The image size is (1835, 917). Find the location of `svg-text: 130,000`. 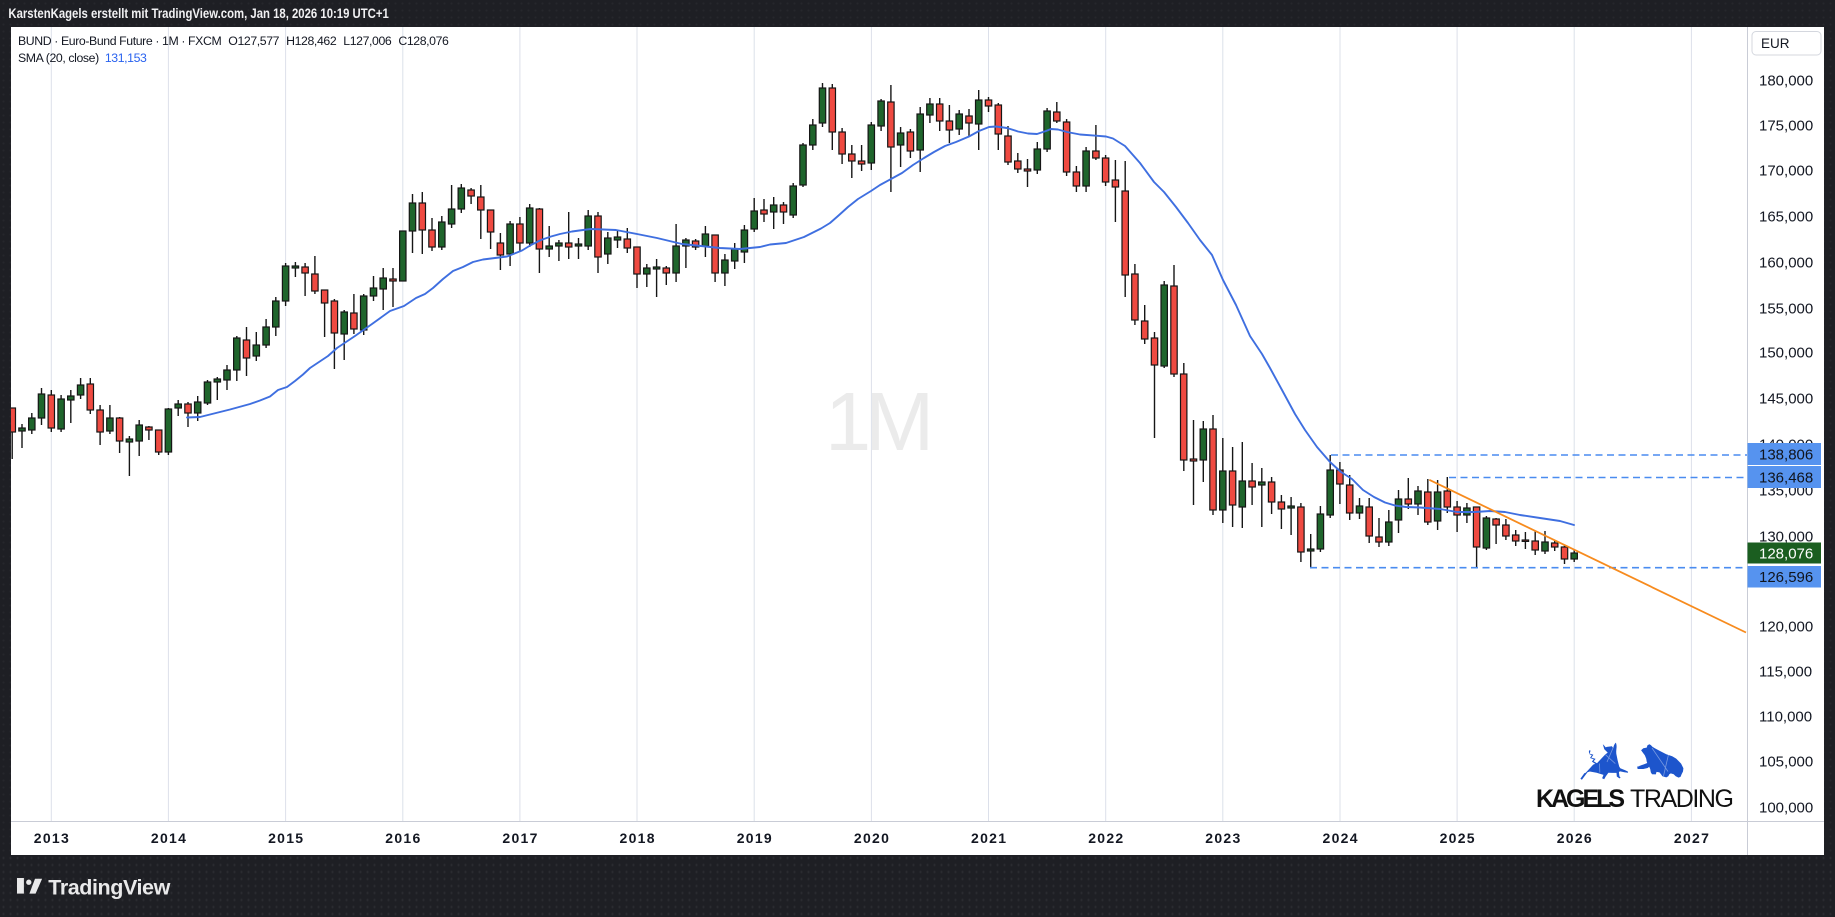

svg-text: 130,000 is located at coordinates (1786, 537).